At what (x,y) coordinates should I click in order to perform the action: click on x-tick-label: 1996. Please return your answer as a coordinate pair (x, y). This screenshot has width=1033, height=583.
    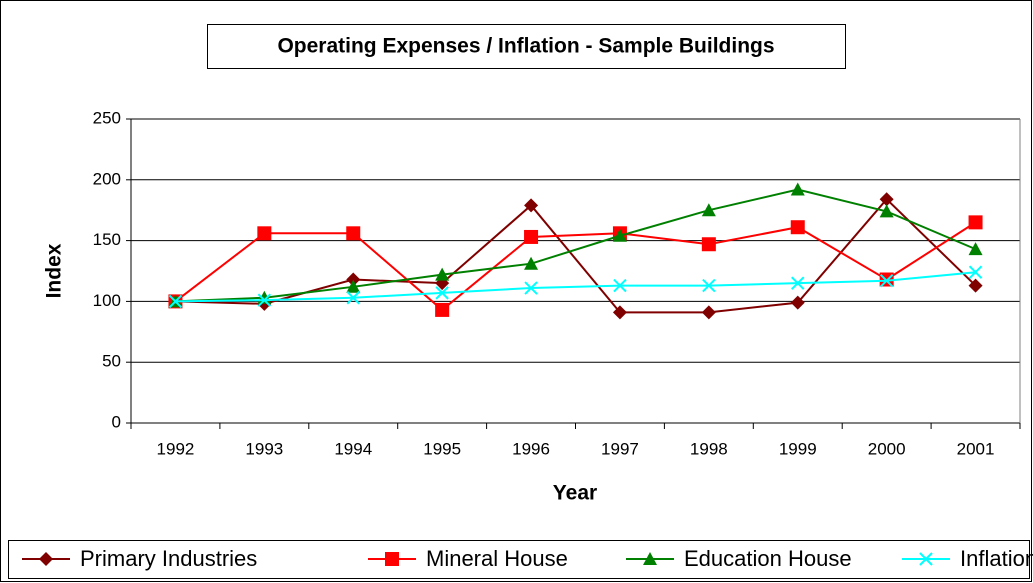
    Looking at the image, I should click on (531, 448).